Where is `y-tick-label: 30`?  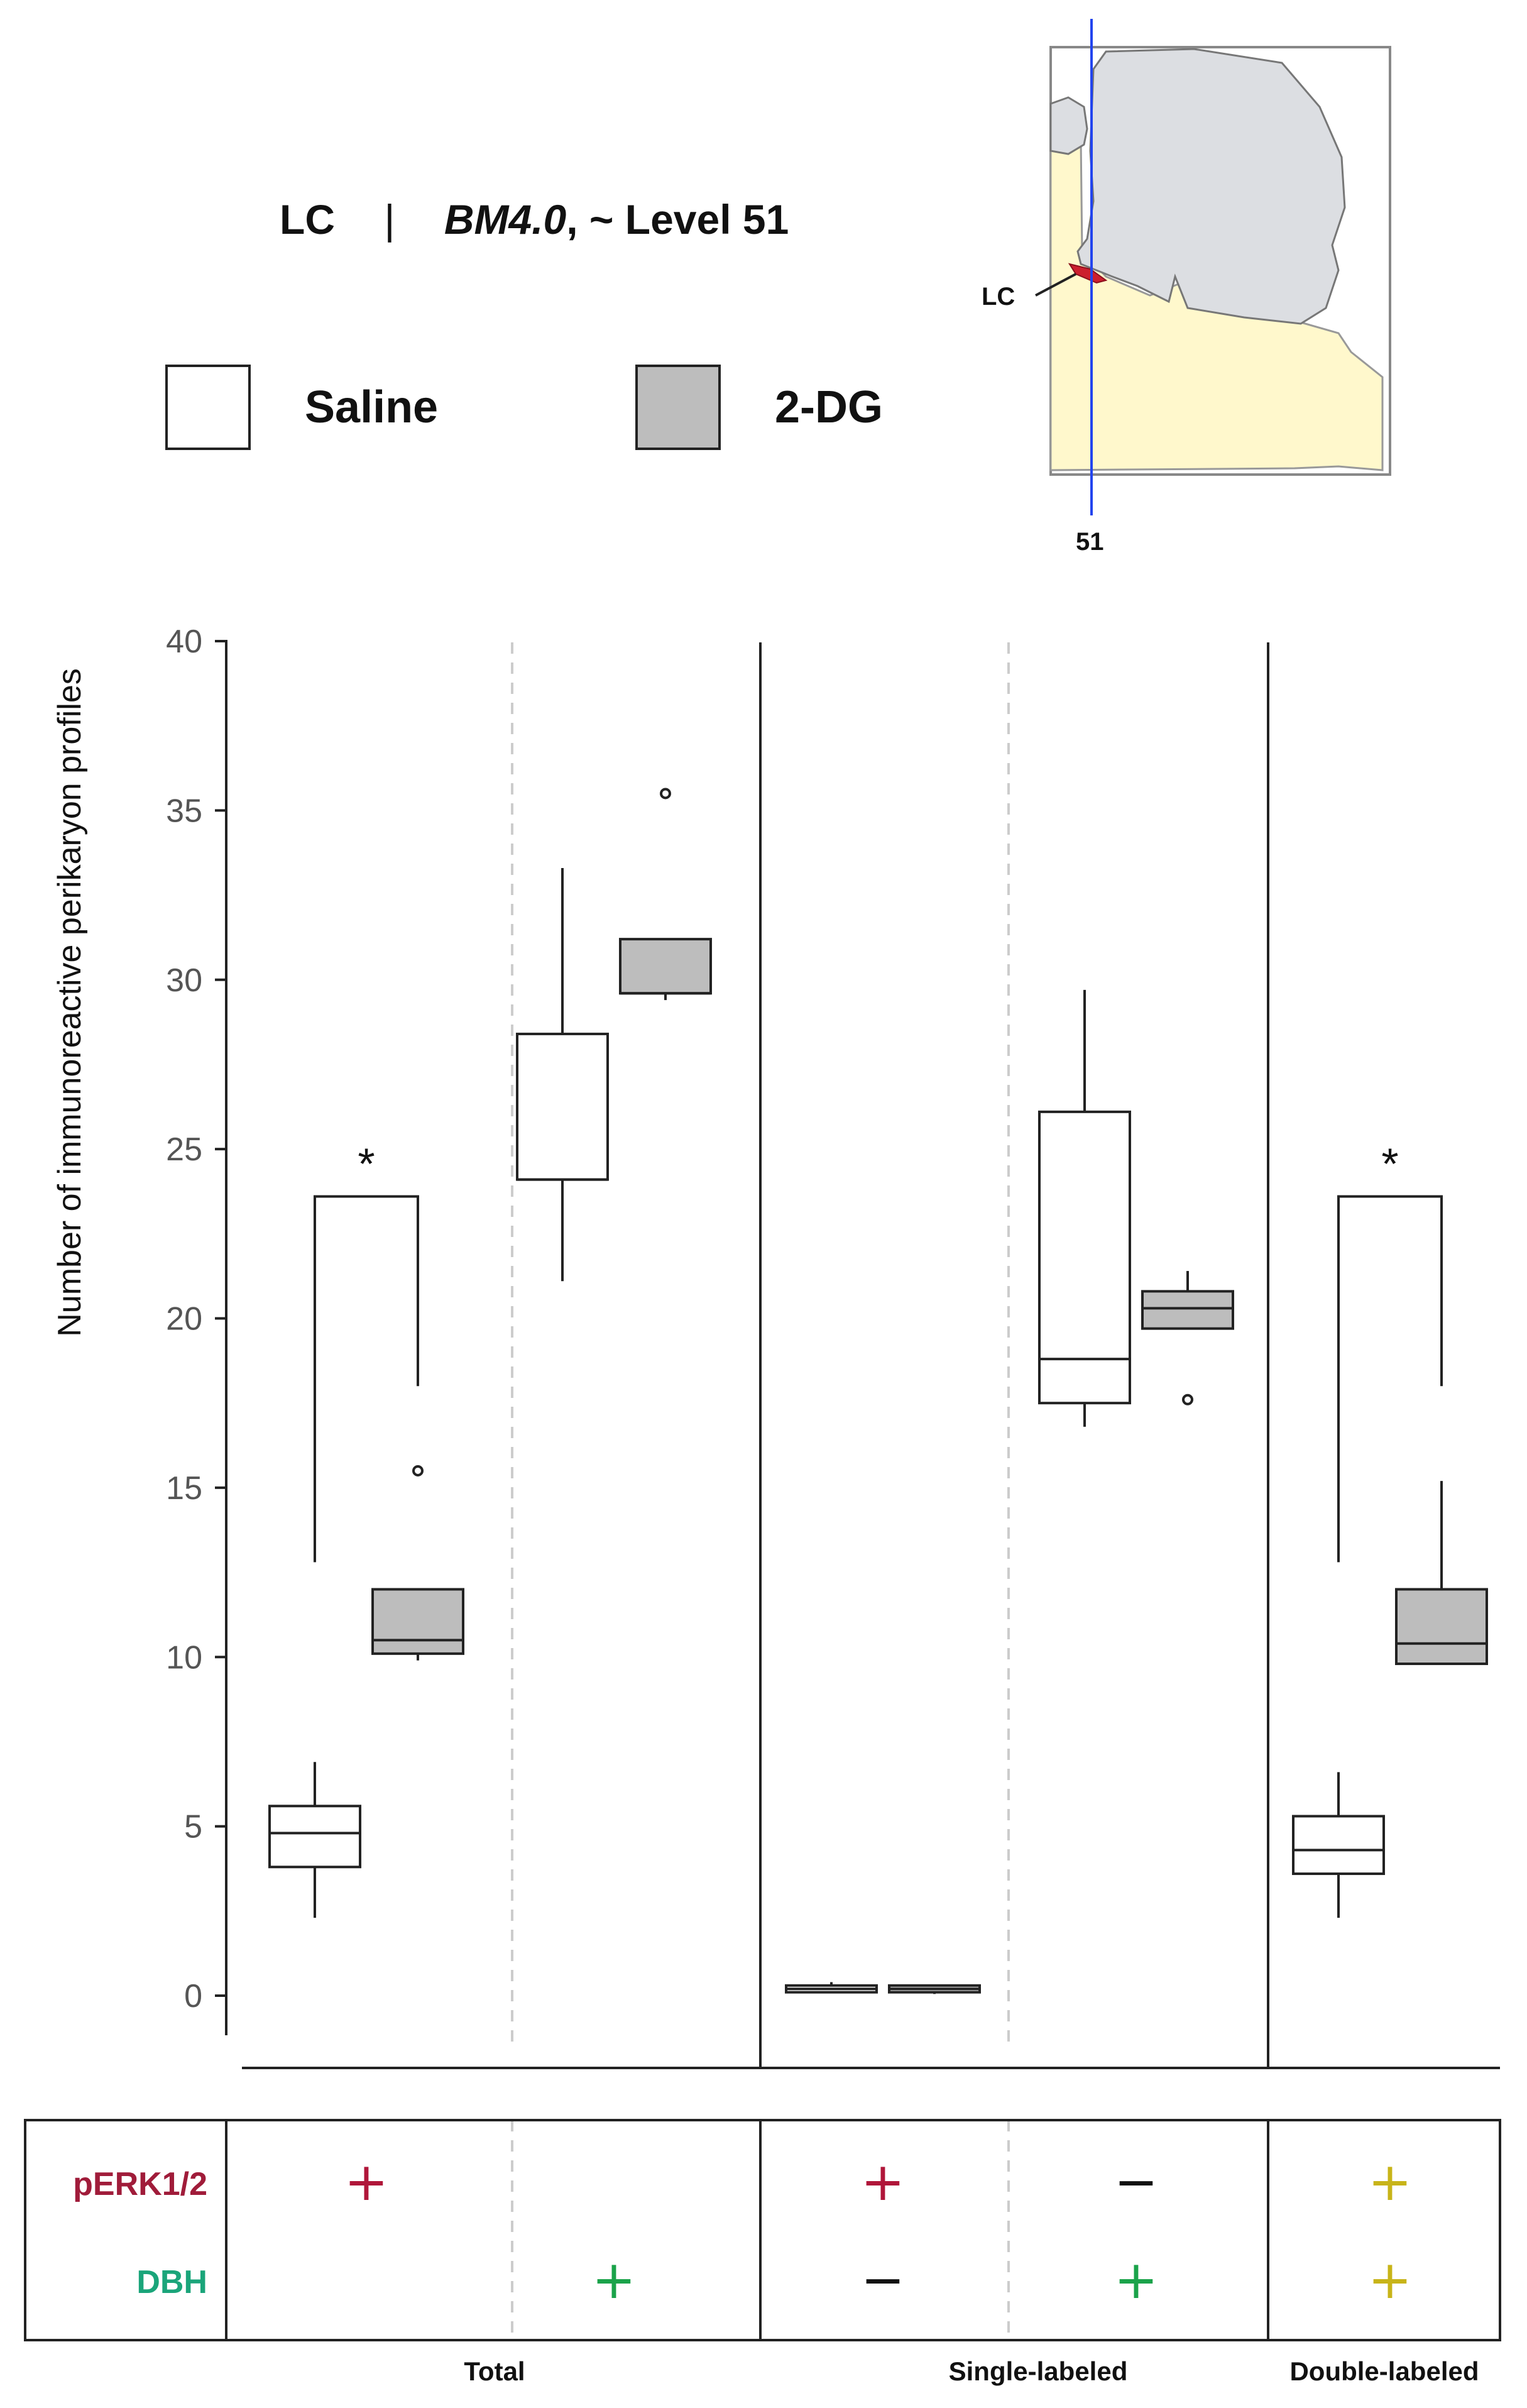
y-tick-label: 30 is located at coordinates (184, 980).